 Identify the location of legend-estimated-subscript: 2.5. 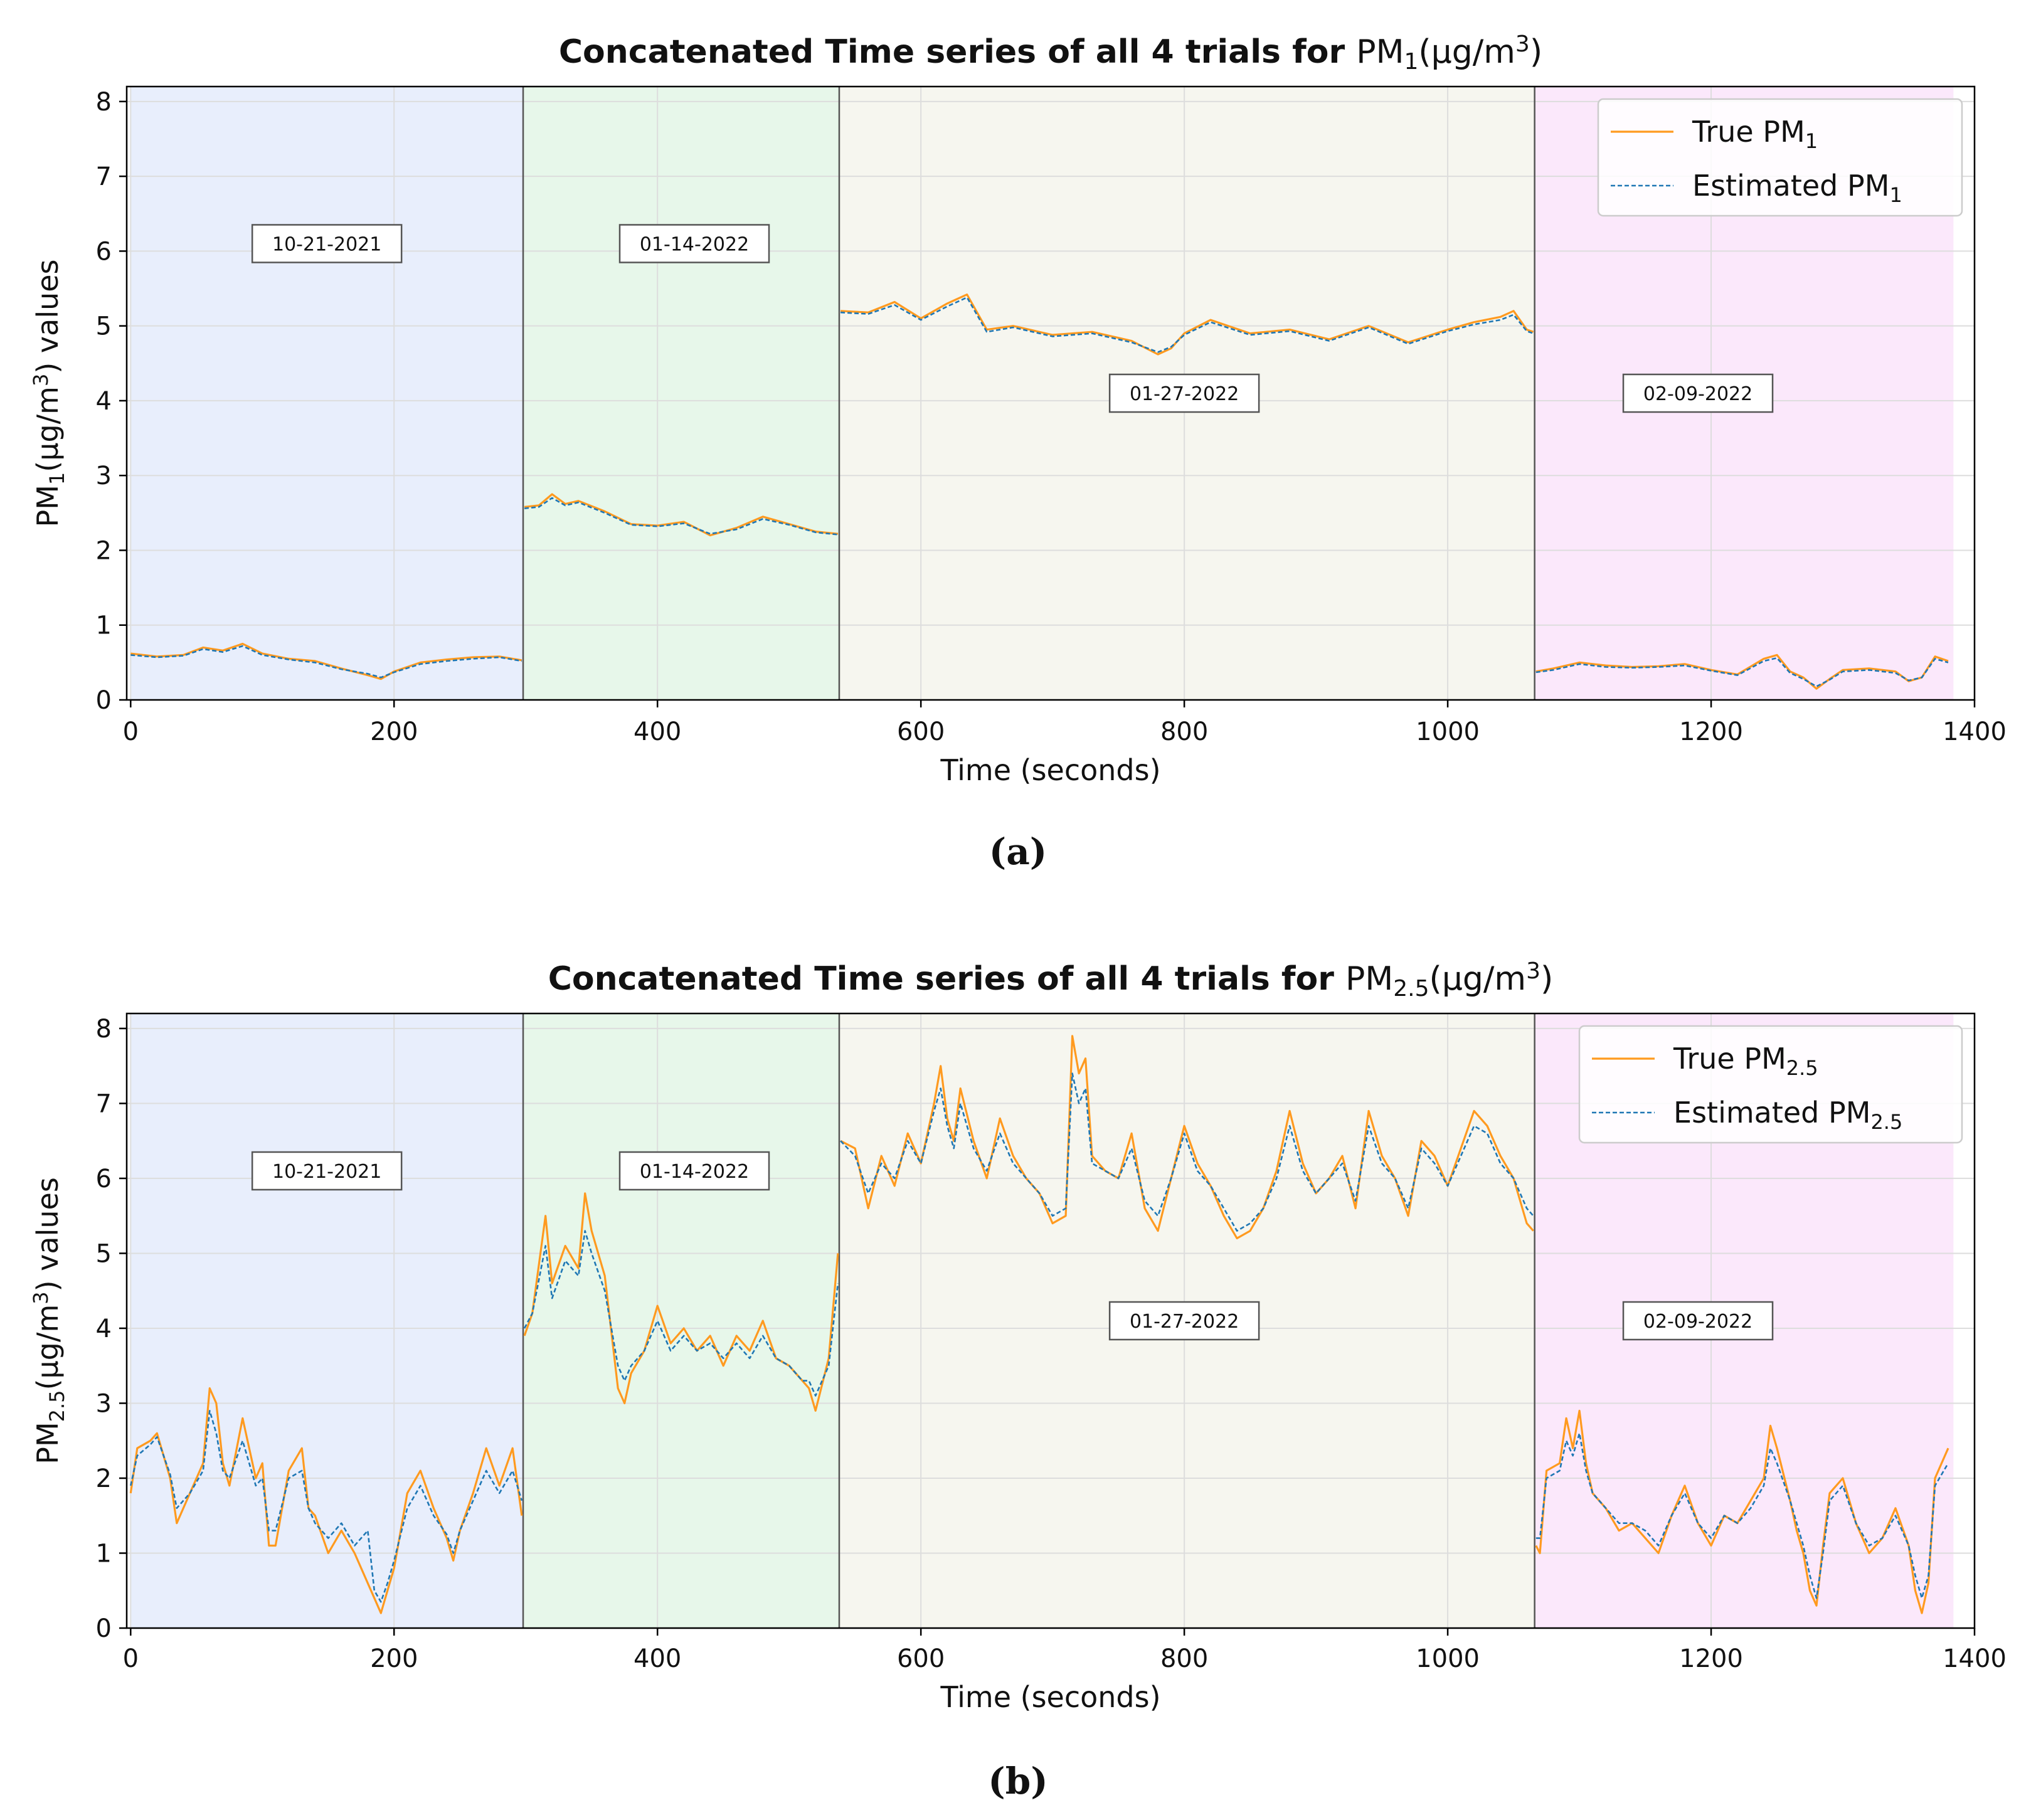
(1886, 1122).